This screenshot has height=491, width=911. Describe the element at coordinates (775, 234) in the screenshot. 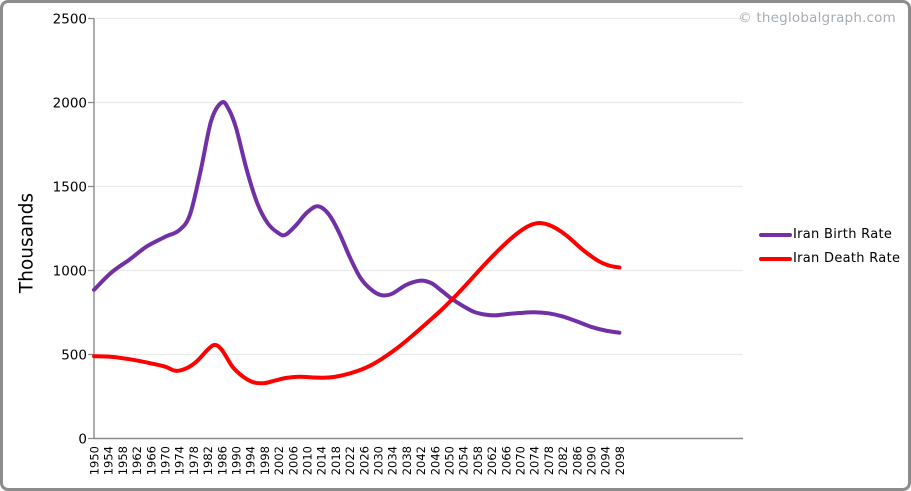

I see `birth-rate-line-swatch` at that location.